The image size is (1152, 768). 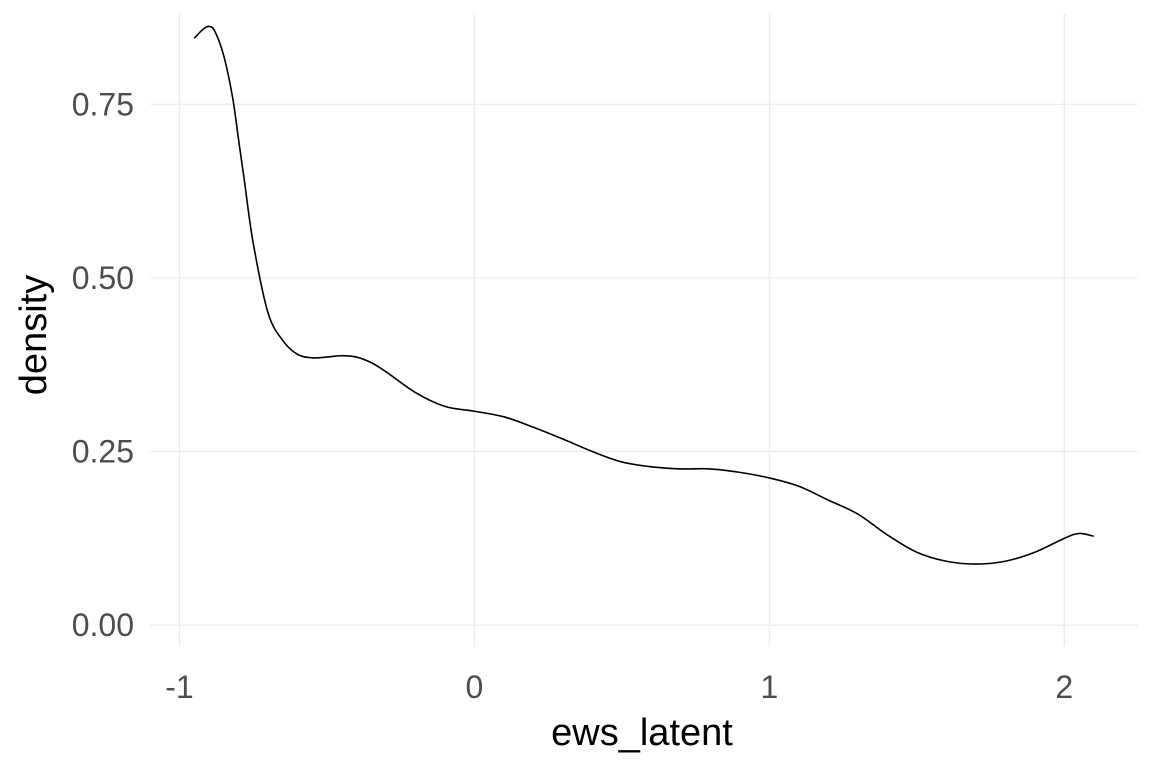 What do you see at coordinates (179, 687) in the screenshot?
I see `x-tick-label: -1` at bounding box center [179, 687].